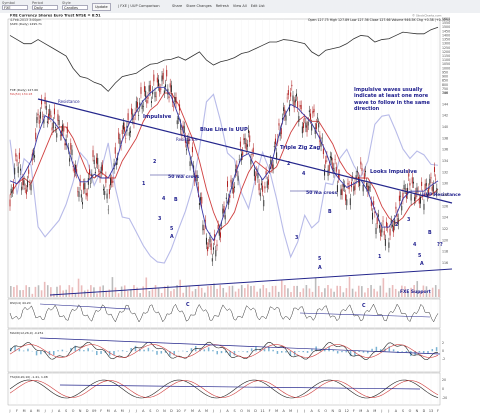  I want to click on menu-item-4: Edit List, so click(257, 6).